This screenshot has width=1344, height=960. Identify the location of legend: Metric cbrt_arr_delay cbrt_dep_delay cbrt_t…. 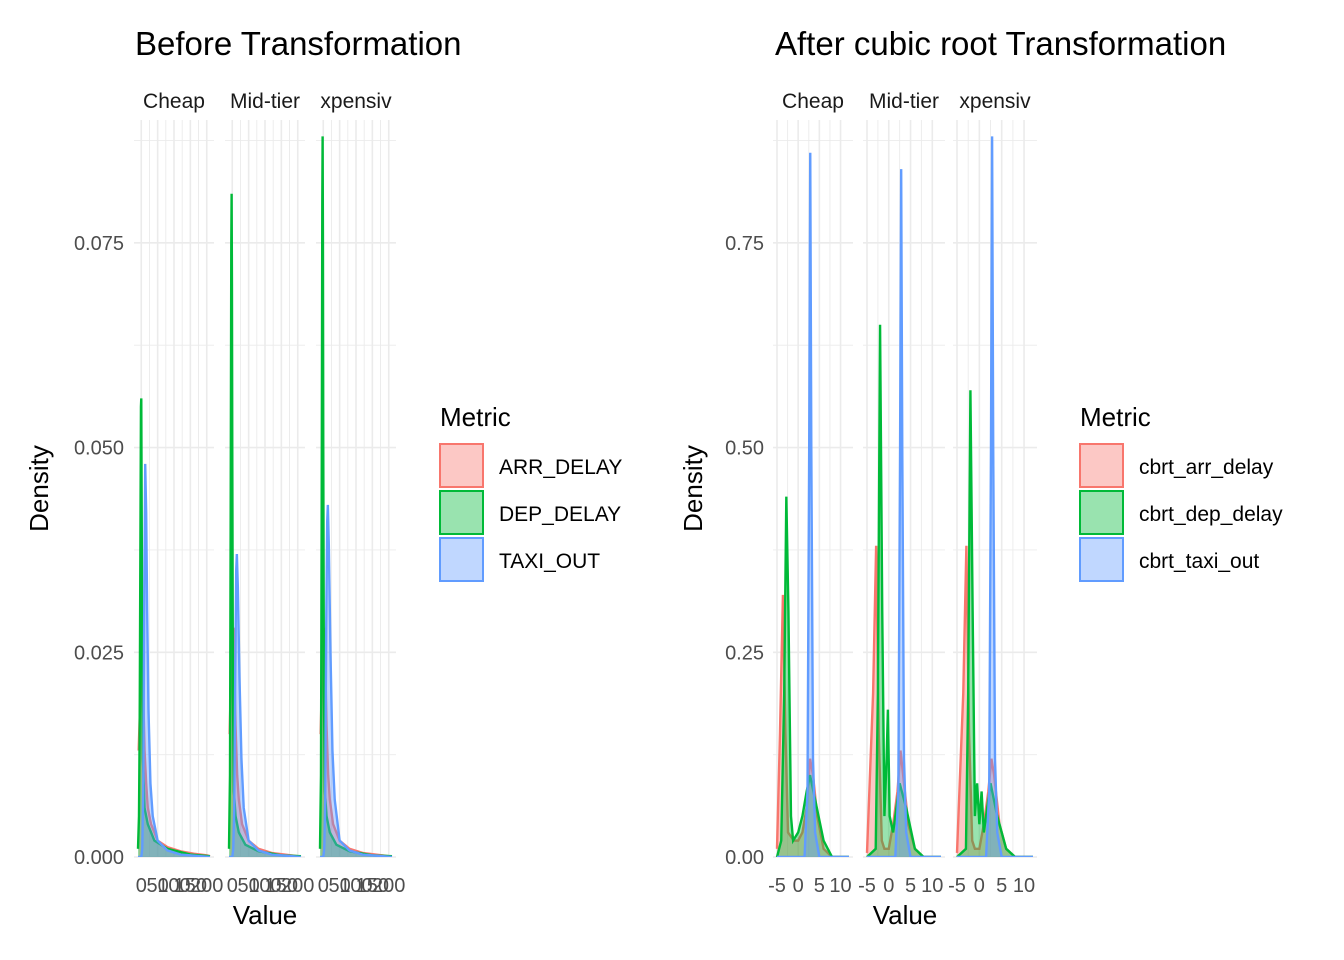
(1181, 492).